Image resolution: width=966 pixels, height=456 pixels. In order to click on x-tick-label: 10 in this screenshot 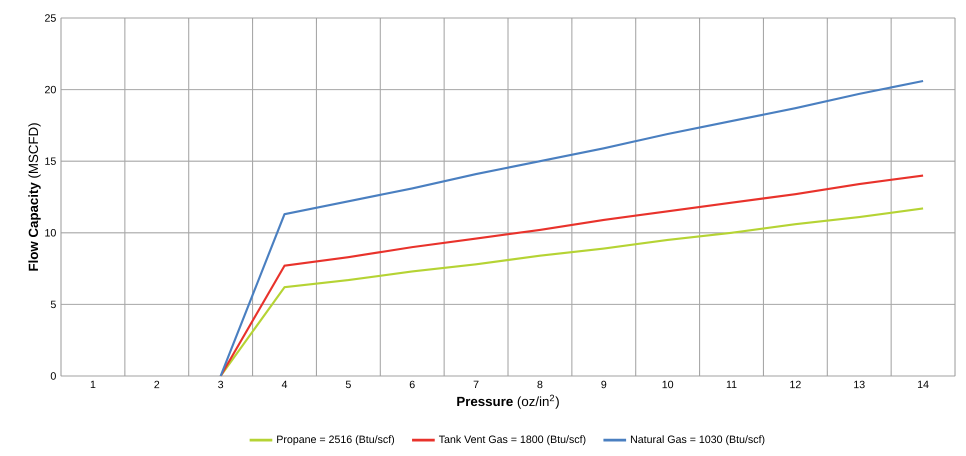, I will do `click(668, 384)`.